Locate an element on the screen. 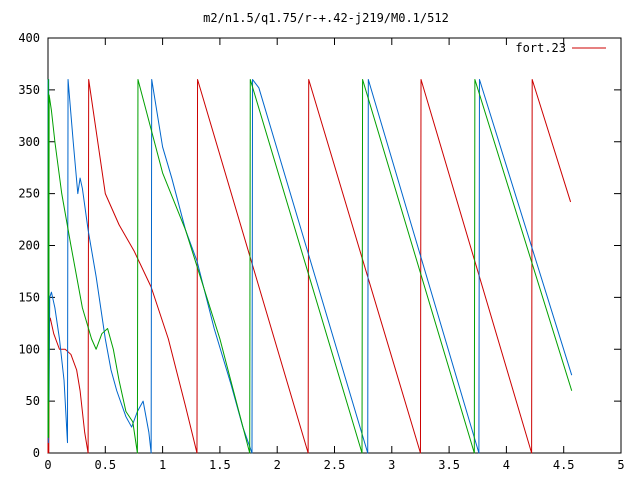  x-tick-label: 4 is located at coordinates (506, 465).